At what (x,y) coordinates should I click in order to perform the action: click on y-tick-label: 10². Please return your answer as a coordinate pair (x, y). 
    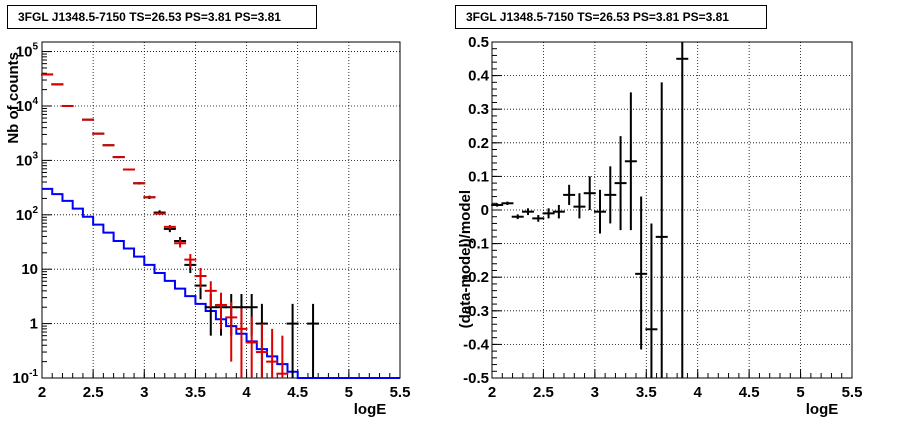
    Looking at the image, I should click on (27, 214).